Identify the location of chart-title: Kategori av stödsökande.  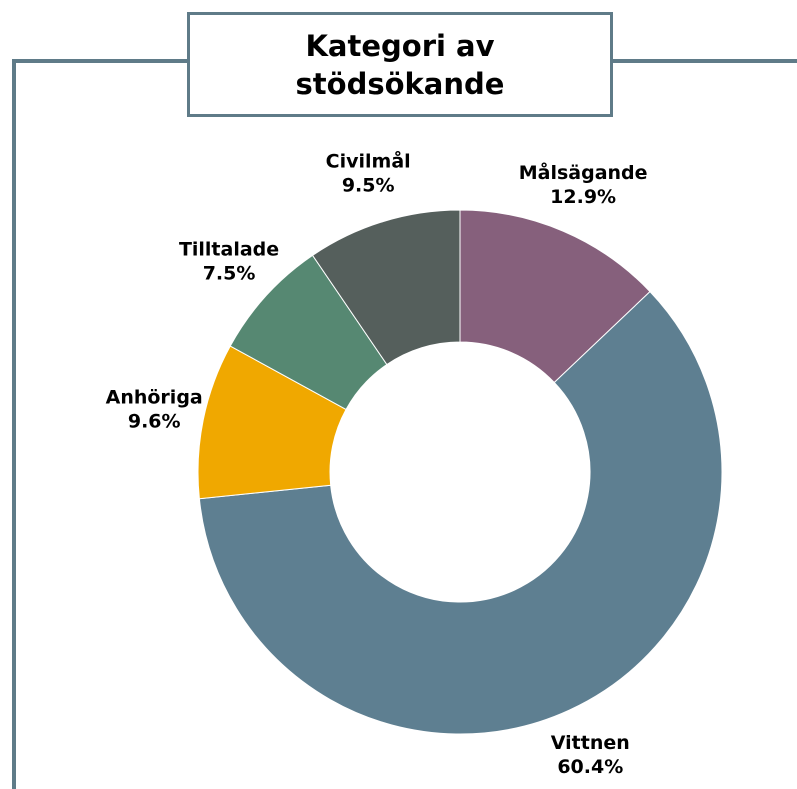
(400, 64).